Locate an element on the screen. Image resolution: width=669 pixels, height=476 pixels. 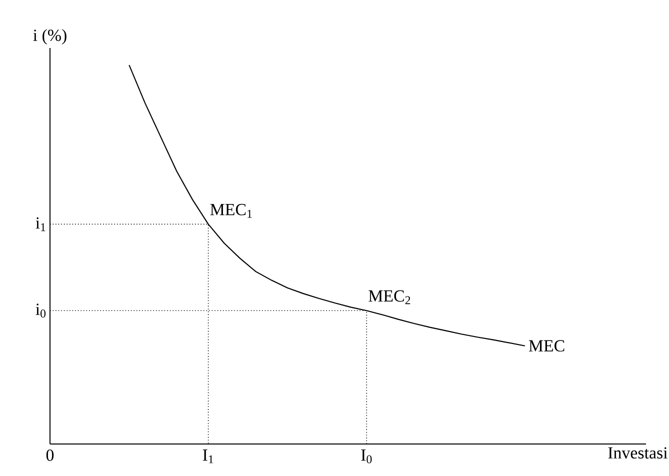
y-axis-title: i (%) is located at coordinates (49, 36).